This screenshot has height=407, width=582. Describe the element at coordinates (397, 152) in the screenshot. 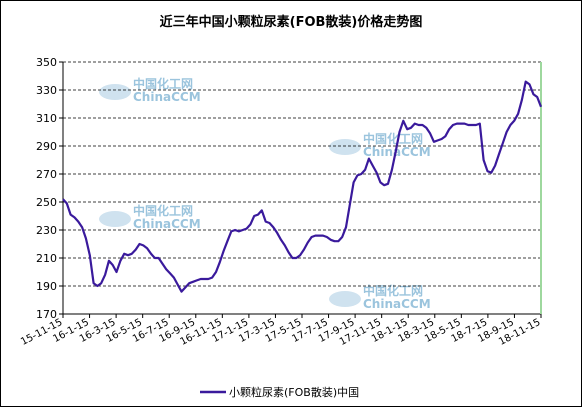

I see `watermark-text-en-2: ChinaCCM` at that location.